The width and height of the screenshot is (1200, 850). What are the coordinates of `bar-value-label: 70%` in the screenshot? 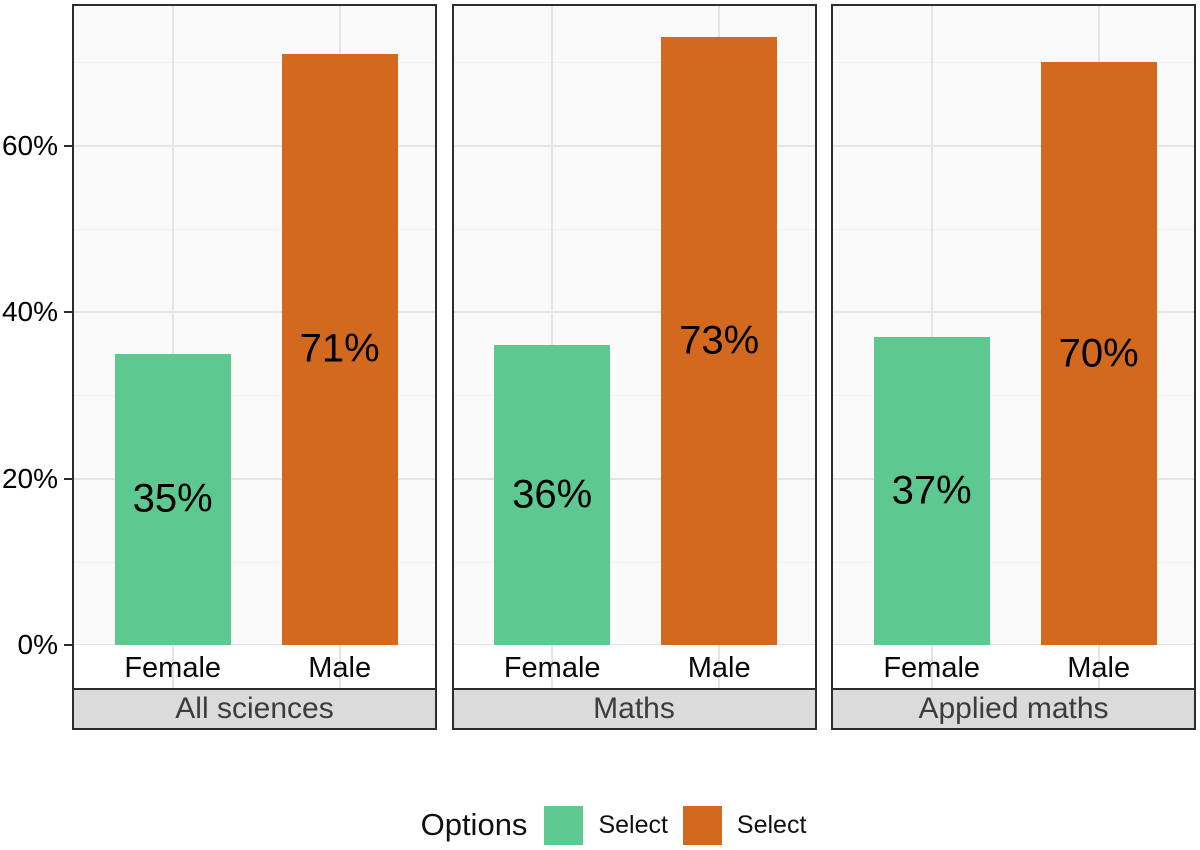 It's located at (1098, 353).